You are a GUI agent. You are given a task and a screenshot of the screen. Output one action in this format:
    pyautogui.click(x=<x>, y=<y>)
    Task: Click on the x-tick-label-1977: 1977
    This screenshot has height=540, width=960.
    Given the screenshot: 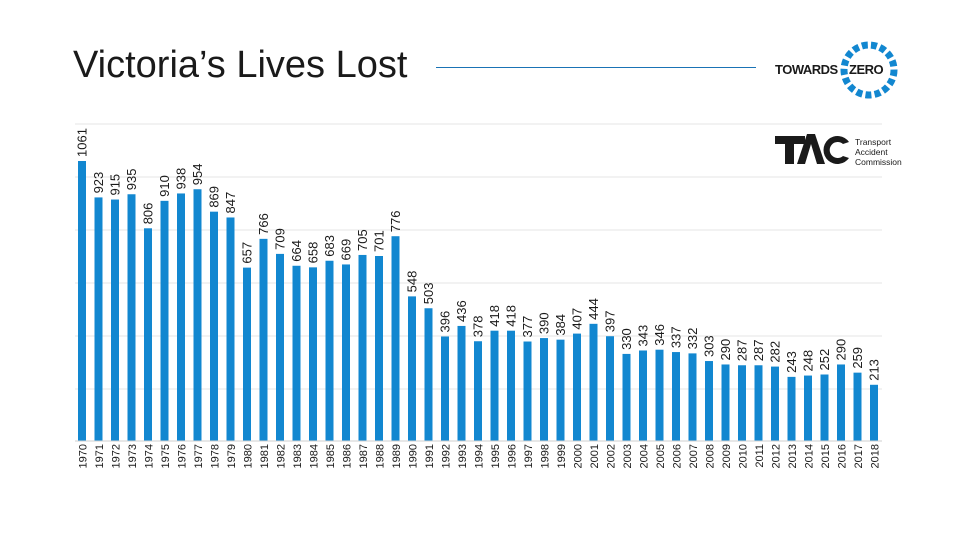 What is the action you would take?
    pyautogui.click(x=199, y=456)
    